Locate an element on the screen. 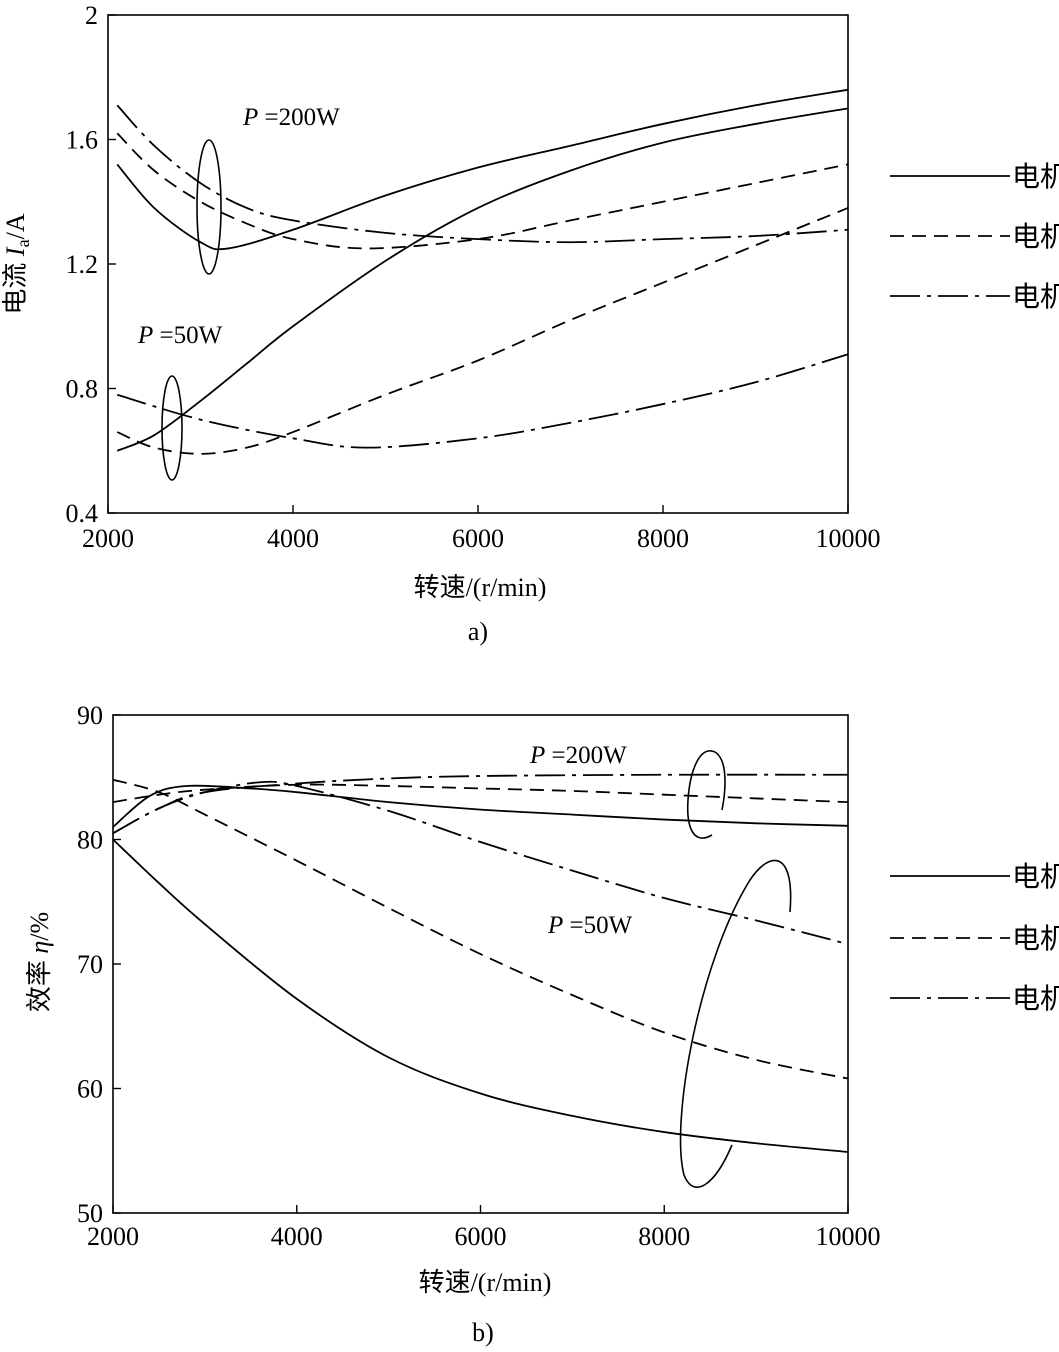  y-tick-label: 90 is located at coordinates (90, 715).